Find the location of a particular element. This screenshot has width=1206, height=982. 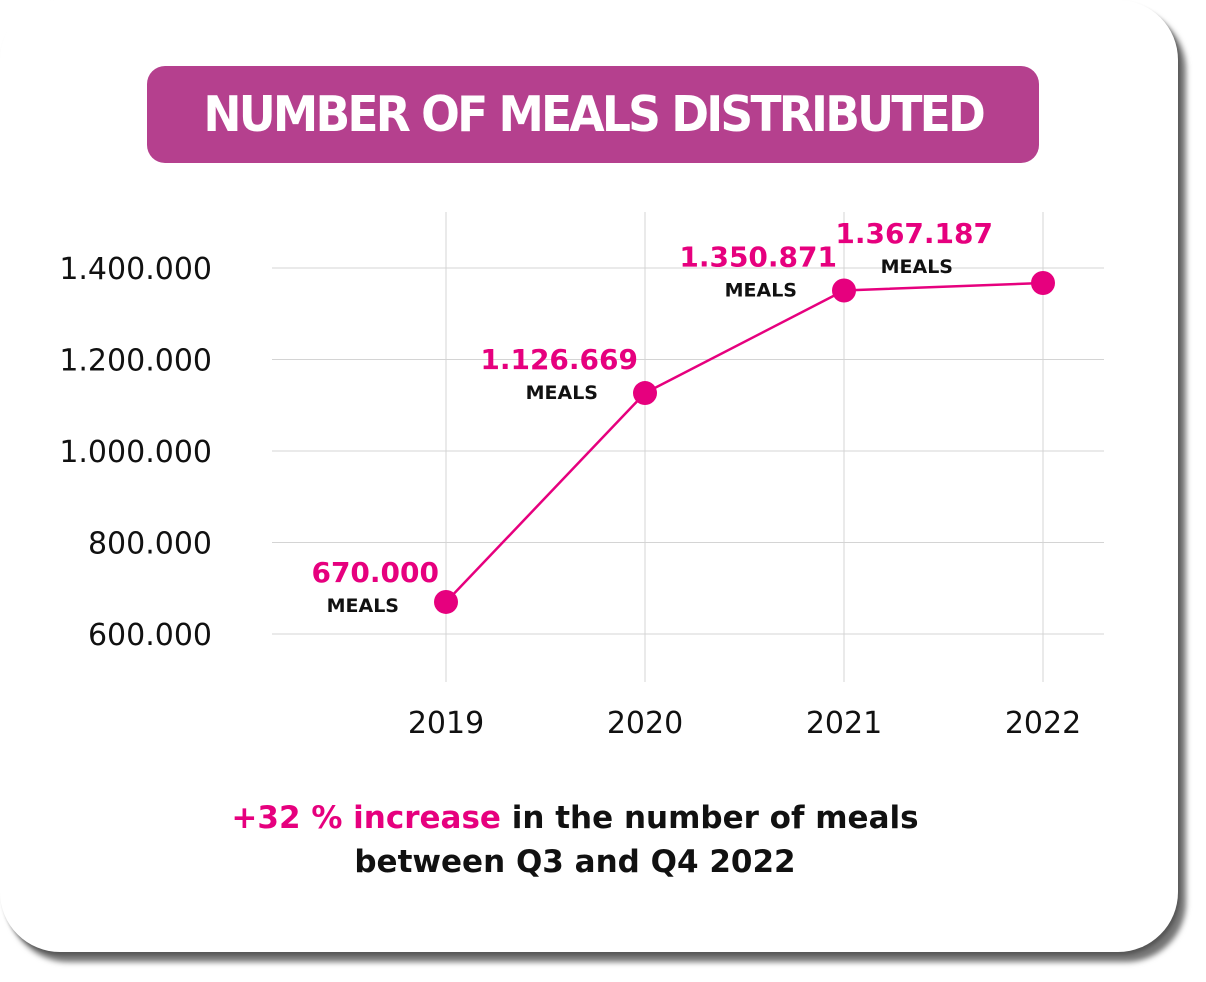

data-label-value: 1.126.669 is located at coordinates (559, 359).